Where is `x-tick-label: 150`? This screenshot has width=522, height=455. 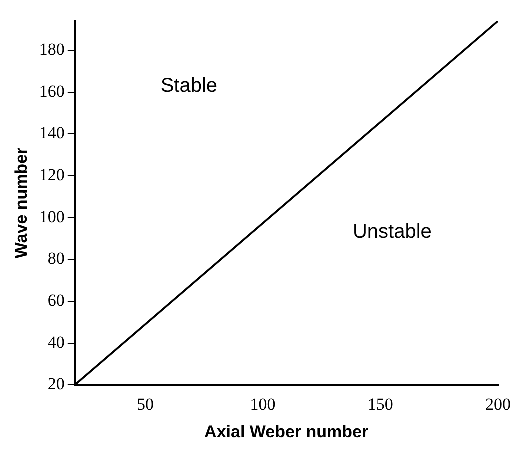 x-tick-label: 150 is located at coordinates (381, 404).